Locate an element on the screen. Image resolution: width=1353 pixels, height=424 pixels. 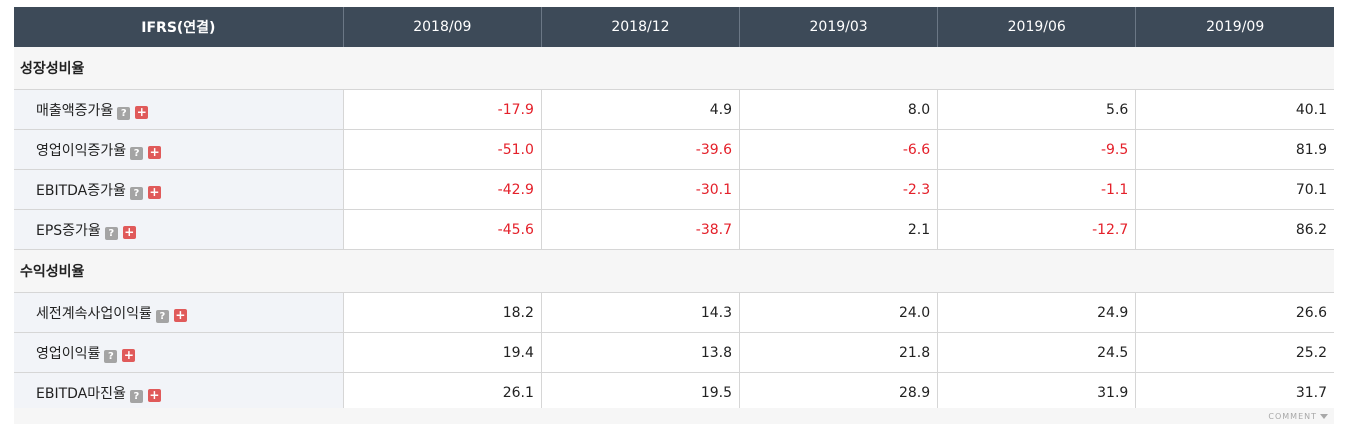
value-cell: 13.8 is located at coordinates (641, 352).